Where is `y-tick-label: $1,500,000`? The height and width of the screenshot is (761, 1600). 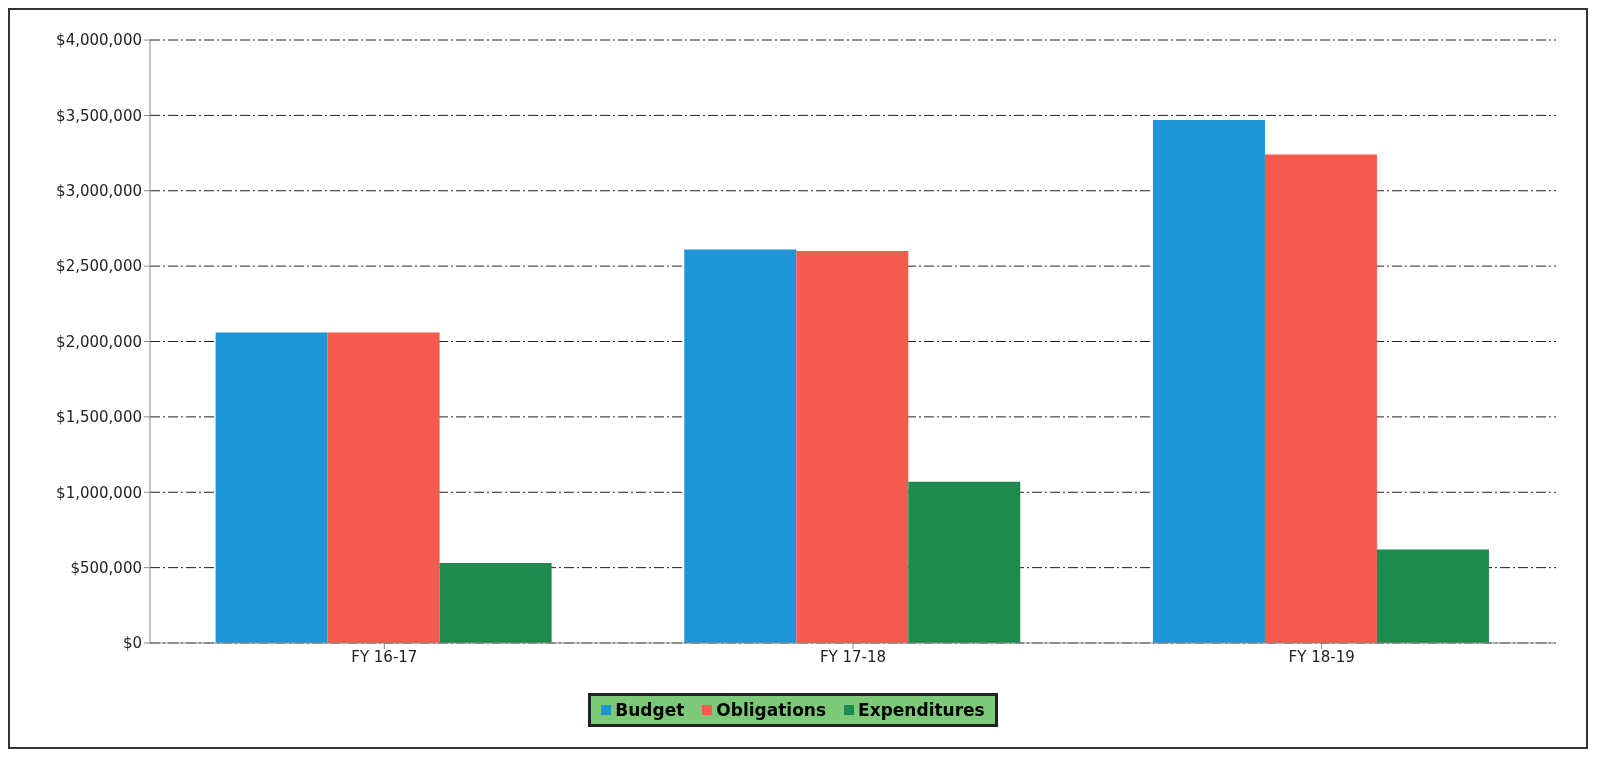
y-tick-label: $1,500,000 is located at coordinates (99, 417).